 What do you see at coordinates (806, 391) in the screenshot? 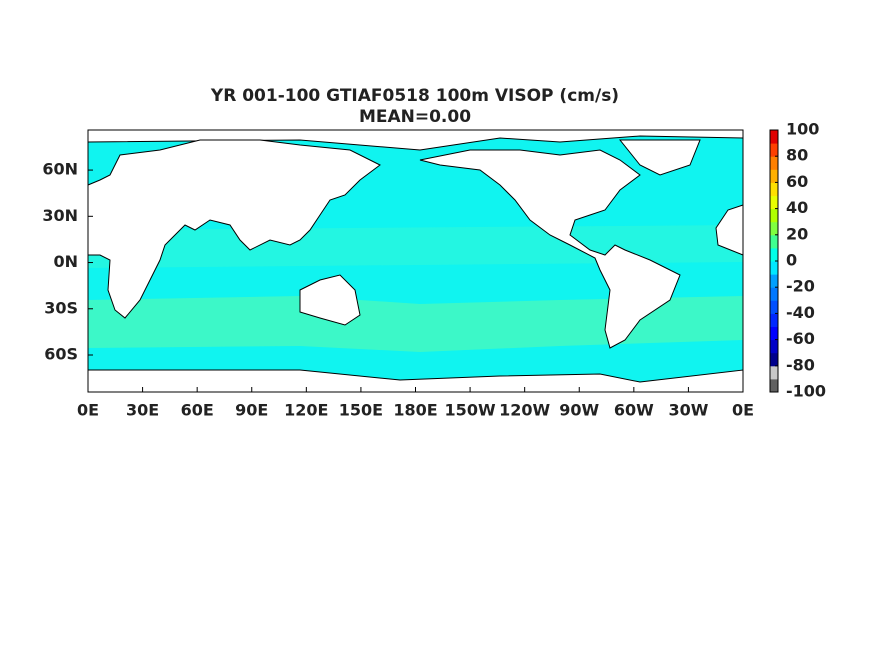
I see `colorbar-tick-label: -100` at bounding box center [806, 391].